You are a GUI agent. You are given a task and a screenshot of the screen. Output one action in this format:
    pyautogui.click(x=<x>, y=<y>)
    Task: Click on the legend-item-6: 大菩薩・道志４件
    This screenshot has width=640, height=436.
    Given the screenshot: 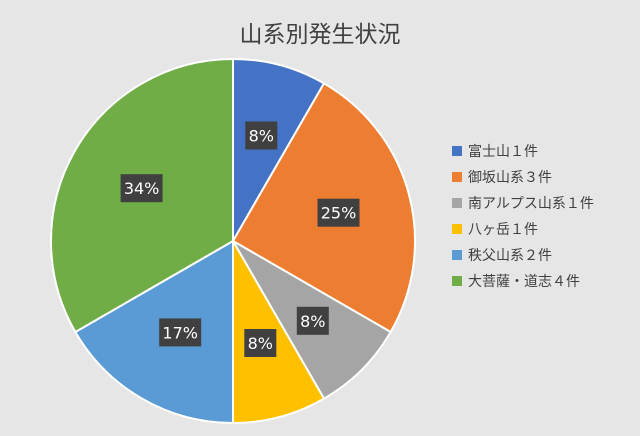 What is the action you would take?
    pyautogui.click(x=516, y=282)
    